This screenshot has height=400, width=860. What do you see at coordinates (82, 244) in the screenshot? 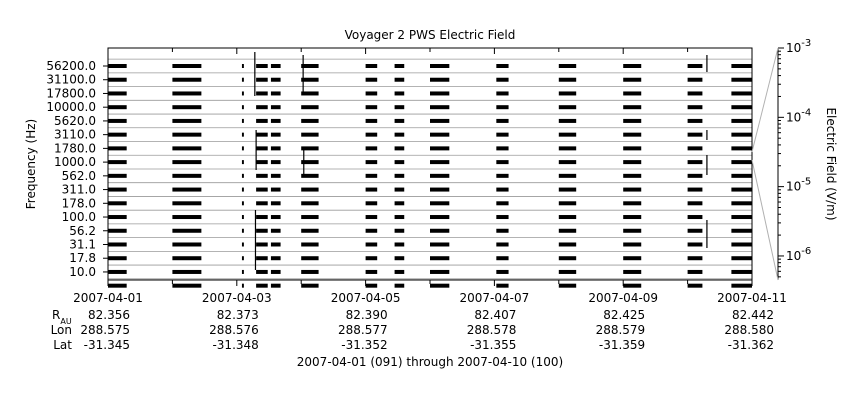
I see `y-tick-label: 31.1` at bounding box center [82, 244].